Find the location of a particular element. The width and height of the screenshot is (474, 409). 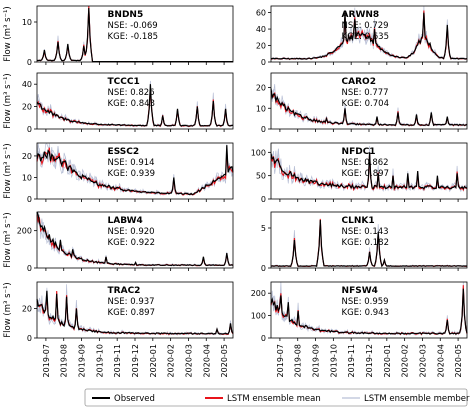

station-name: LABW4 is located at coordinates (125, 221).